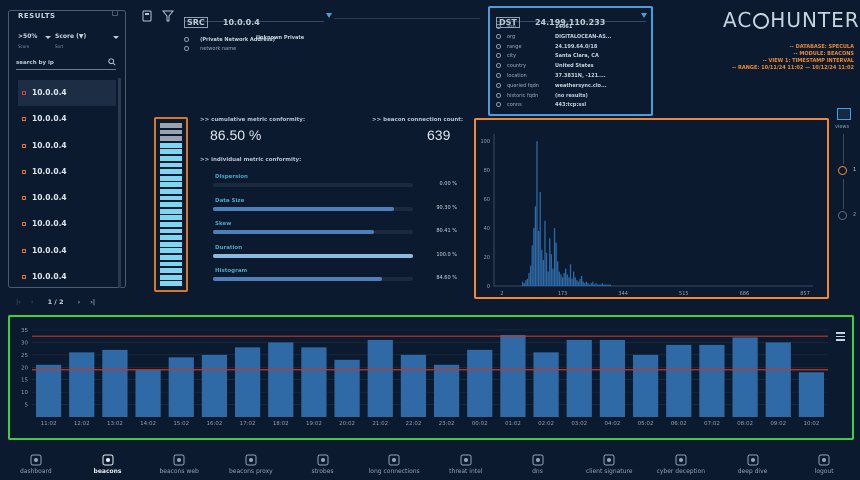 The height and width of the screenshot is (480, 860). What do you see at coordinates (322, 471) in the screenshot?
I see `nav-label: strobes` at bounding box center [322, 471].